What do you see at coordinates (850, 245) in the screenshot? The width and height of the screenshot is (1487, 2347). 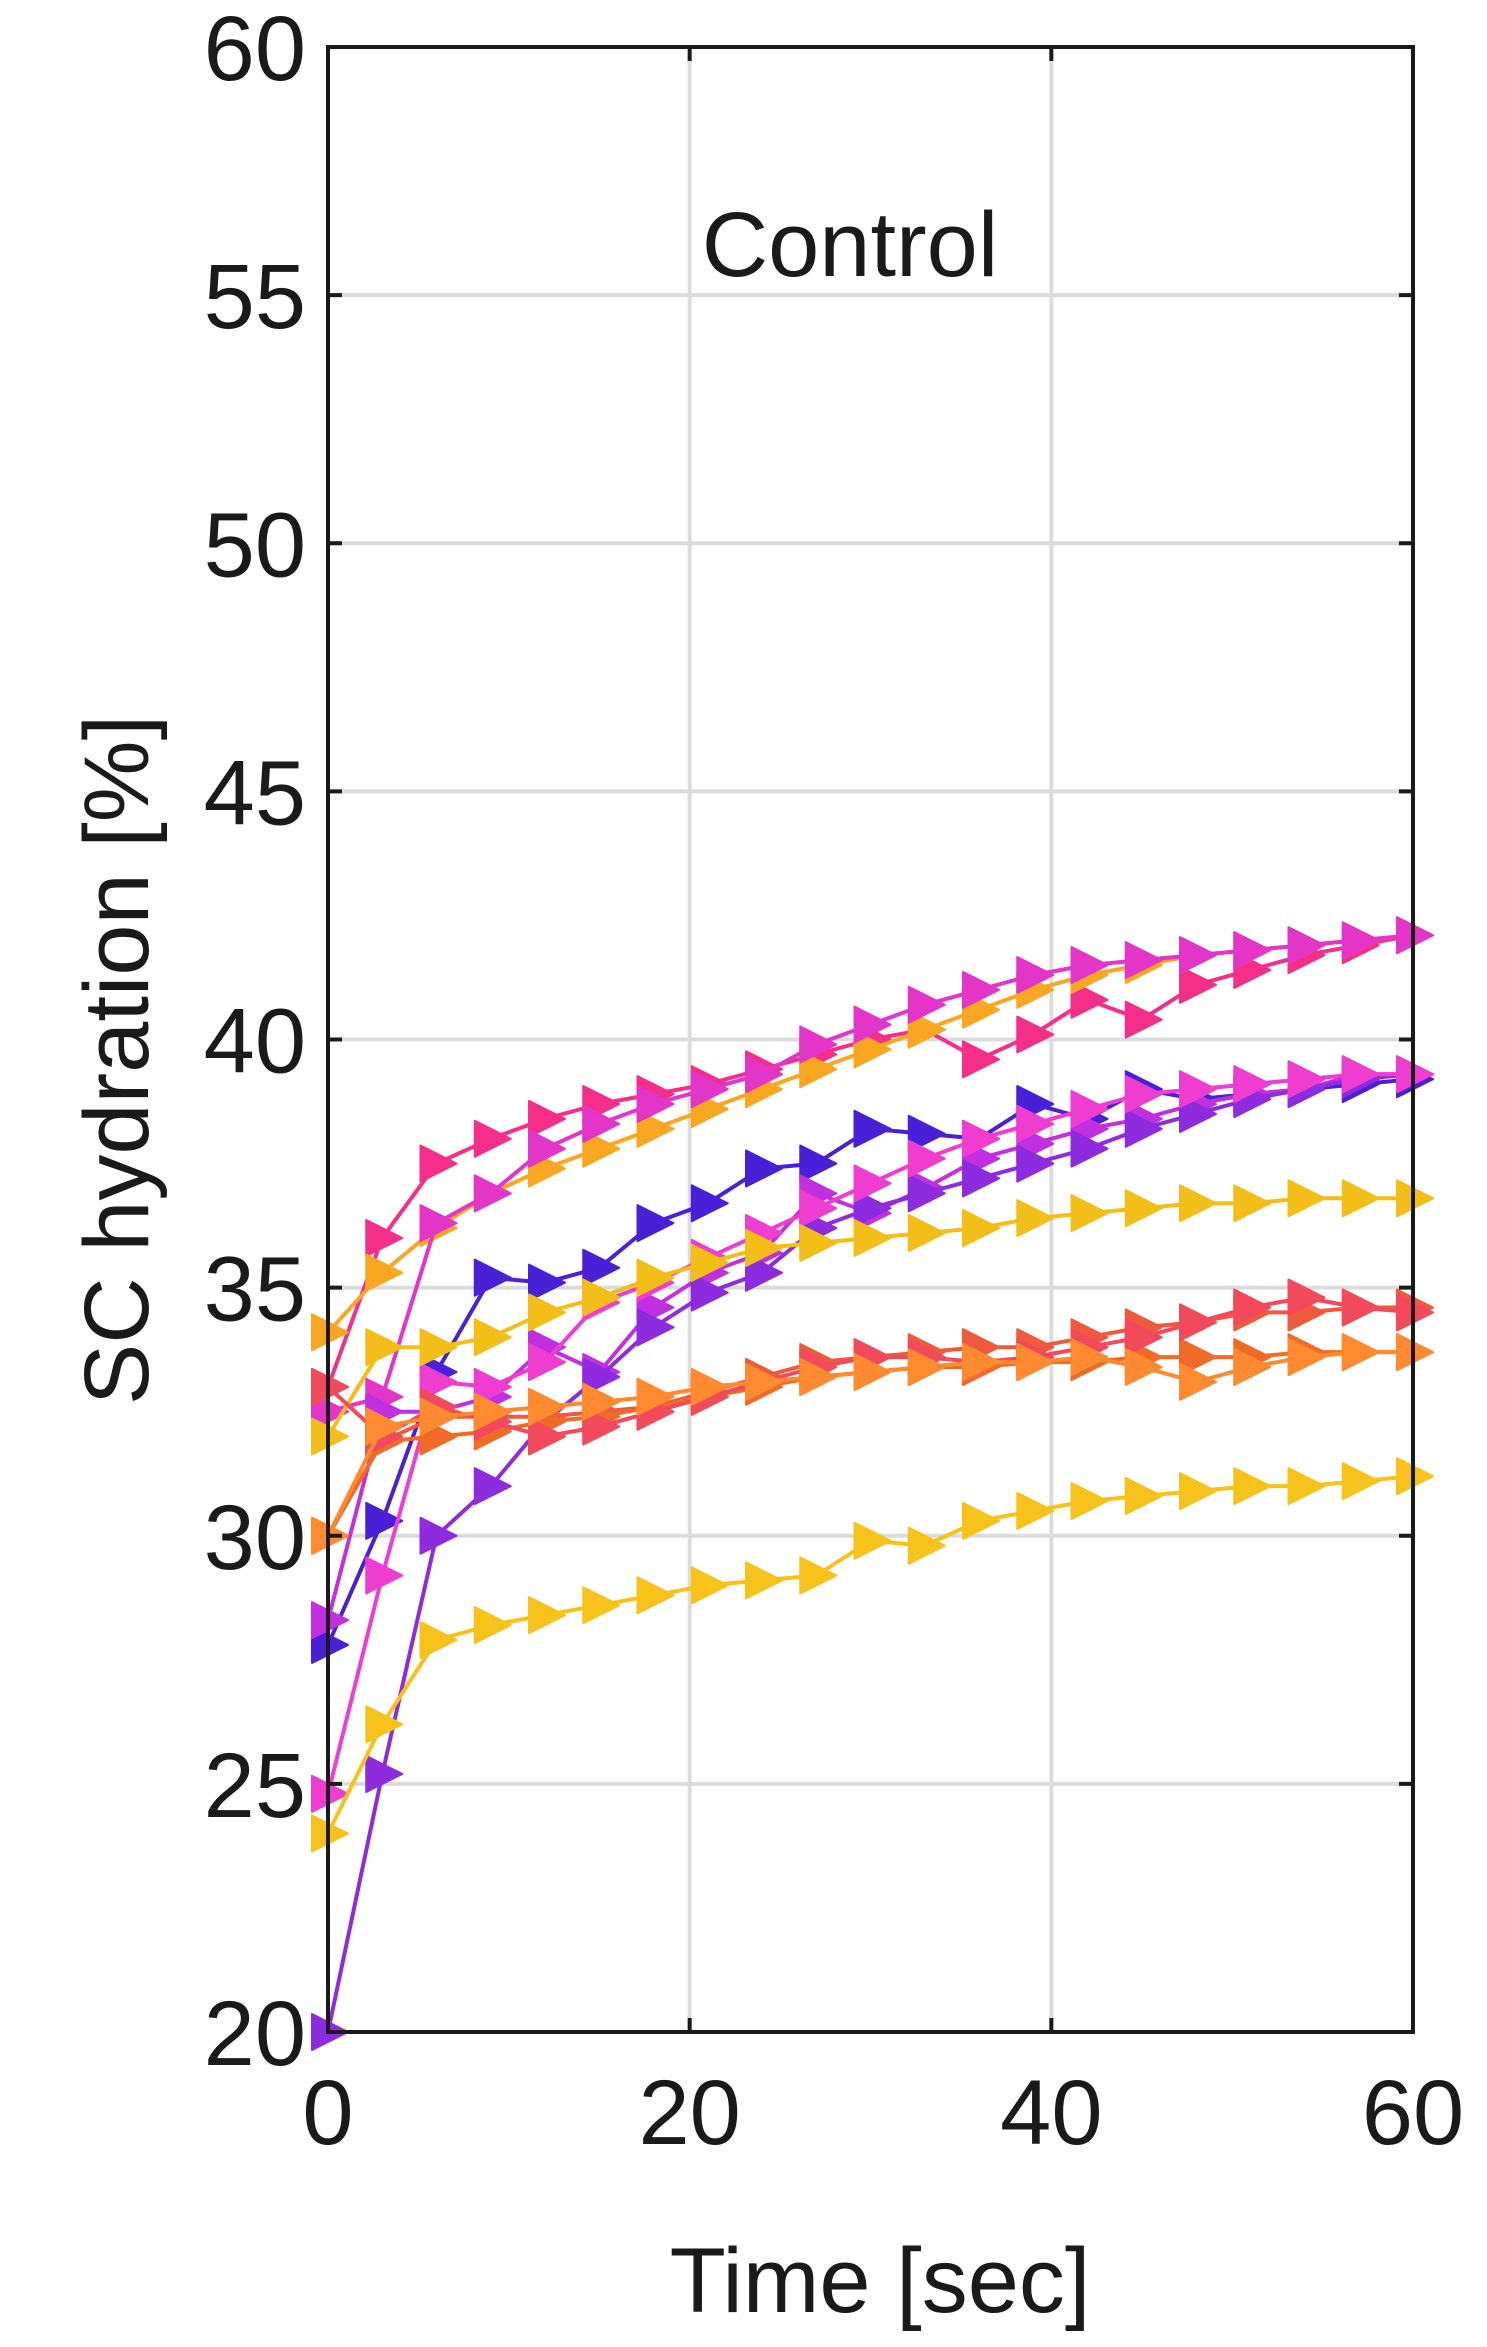 I see `chart-annotation: Control` at bounding box center [850, 245].